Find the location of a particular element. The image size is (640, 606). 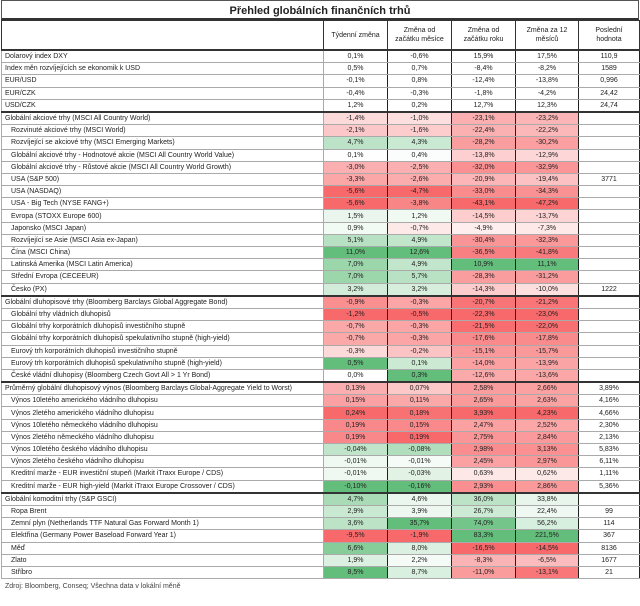

value-cell: -41,8% is located at coordinates (547, 252).